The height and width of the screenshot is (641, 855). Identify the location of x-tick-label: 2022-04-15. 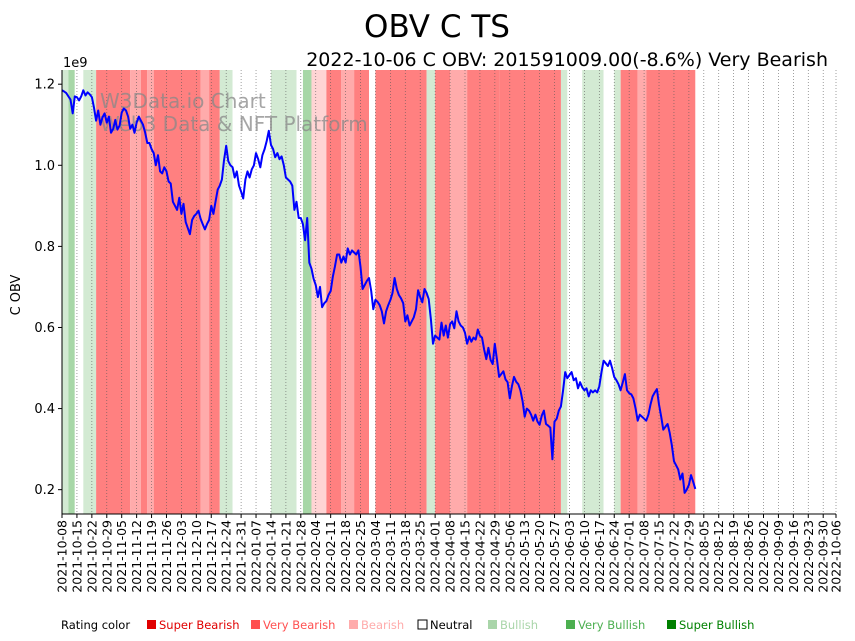
(465, 556).